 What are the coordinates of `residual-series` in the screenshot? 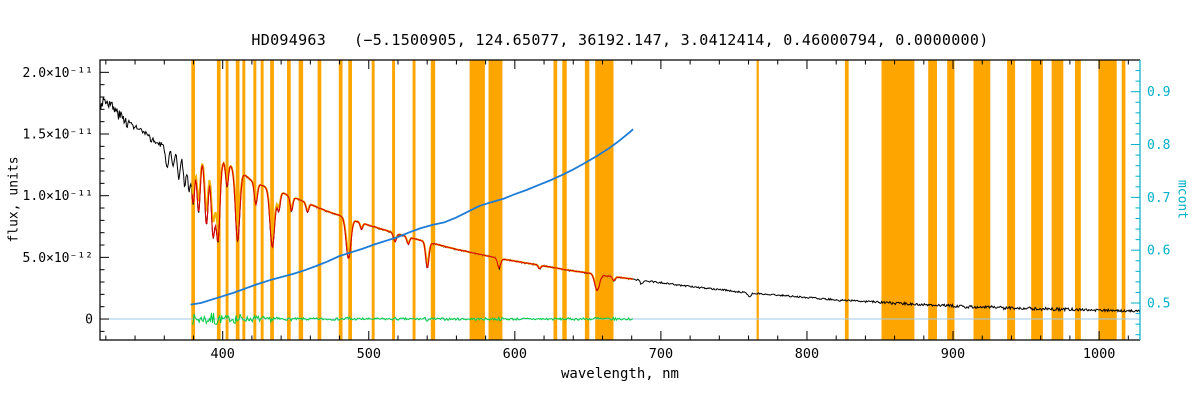 It's located at (412, 319).